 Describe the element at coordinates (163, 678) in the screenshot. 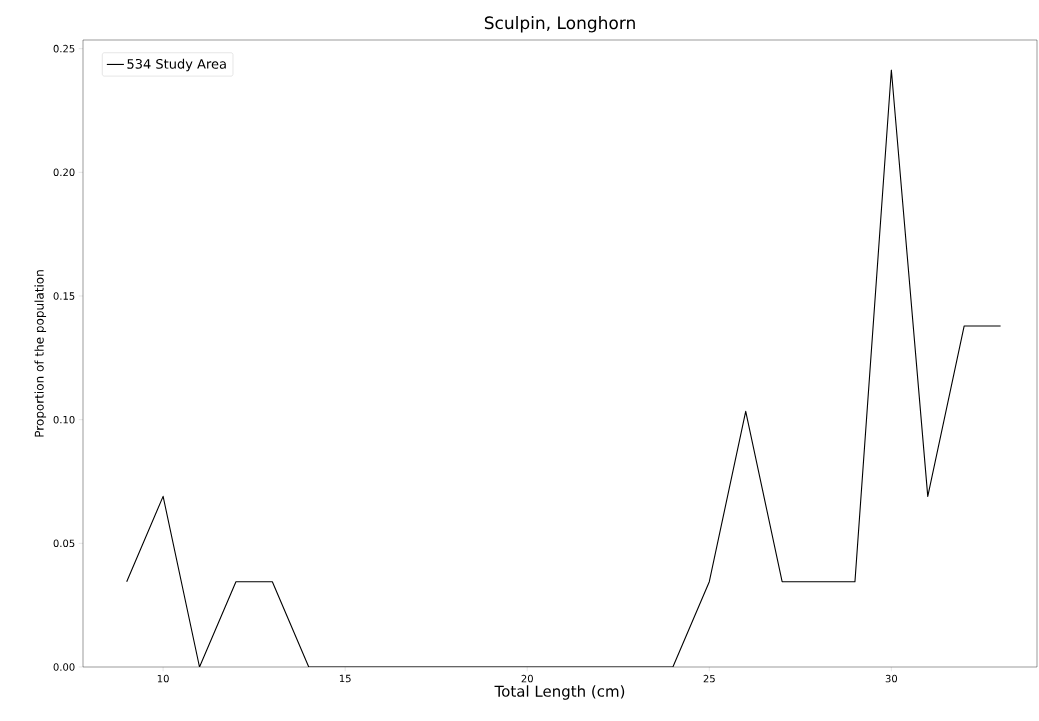

I see `x-tick-label: 10` at that location.